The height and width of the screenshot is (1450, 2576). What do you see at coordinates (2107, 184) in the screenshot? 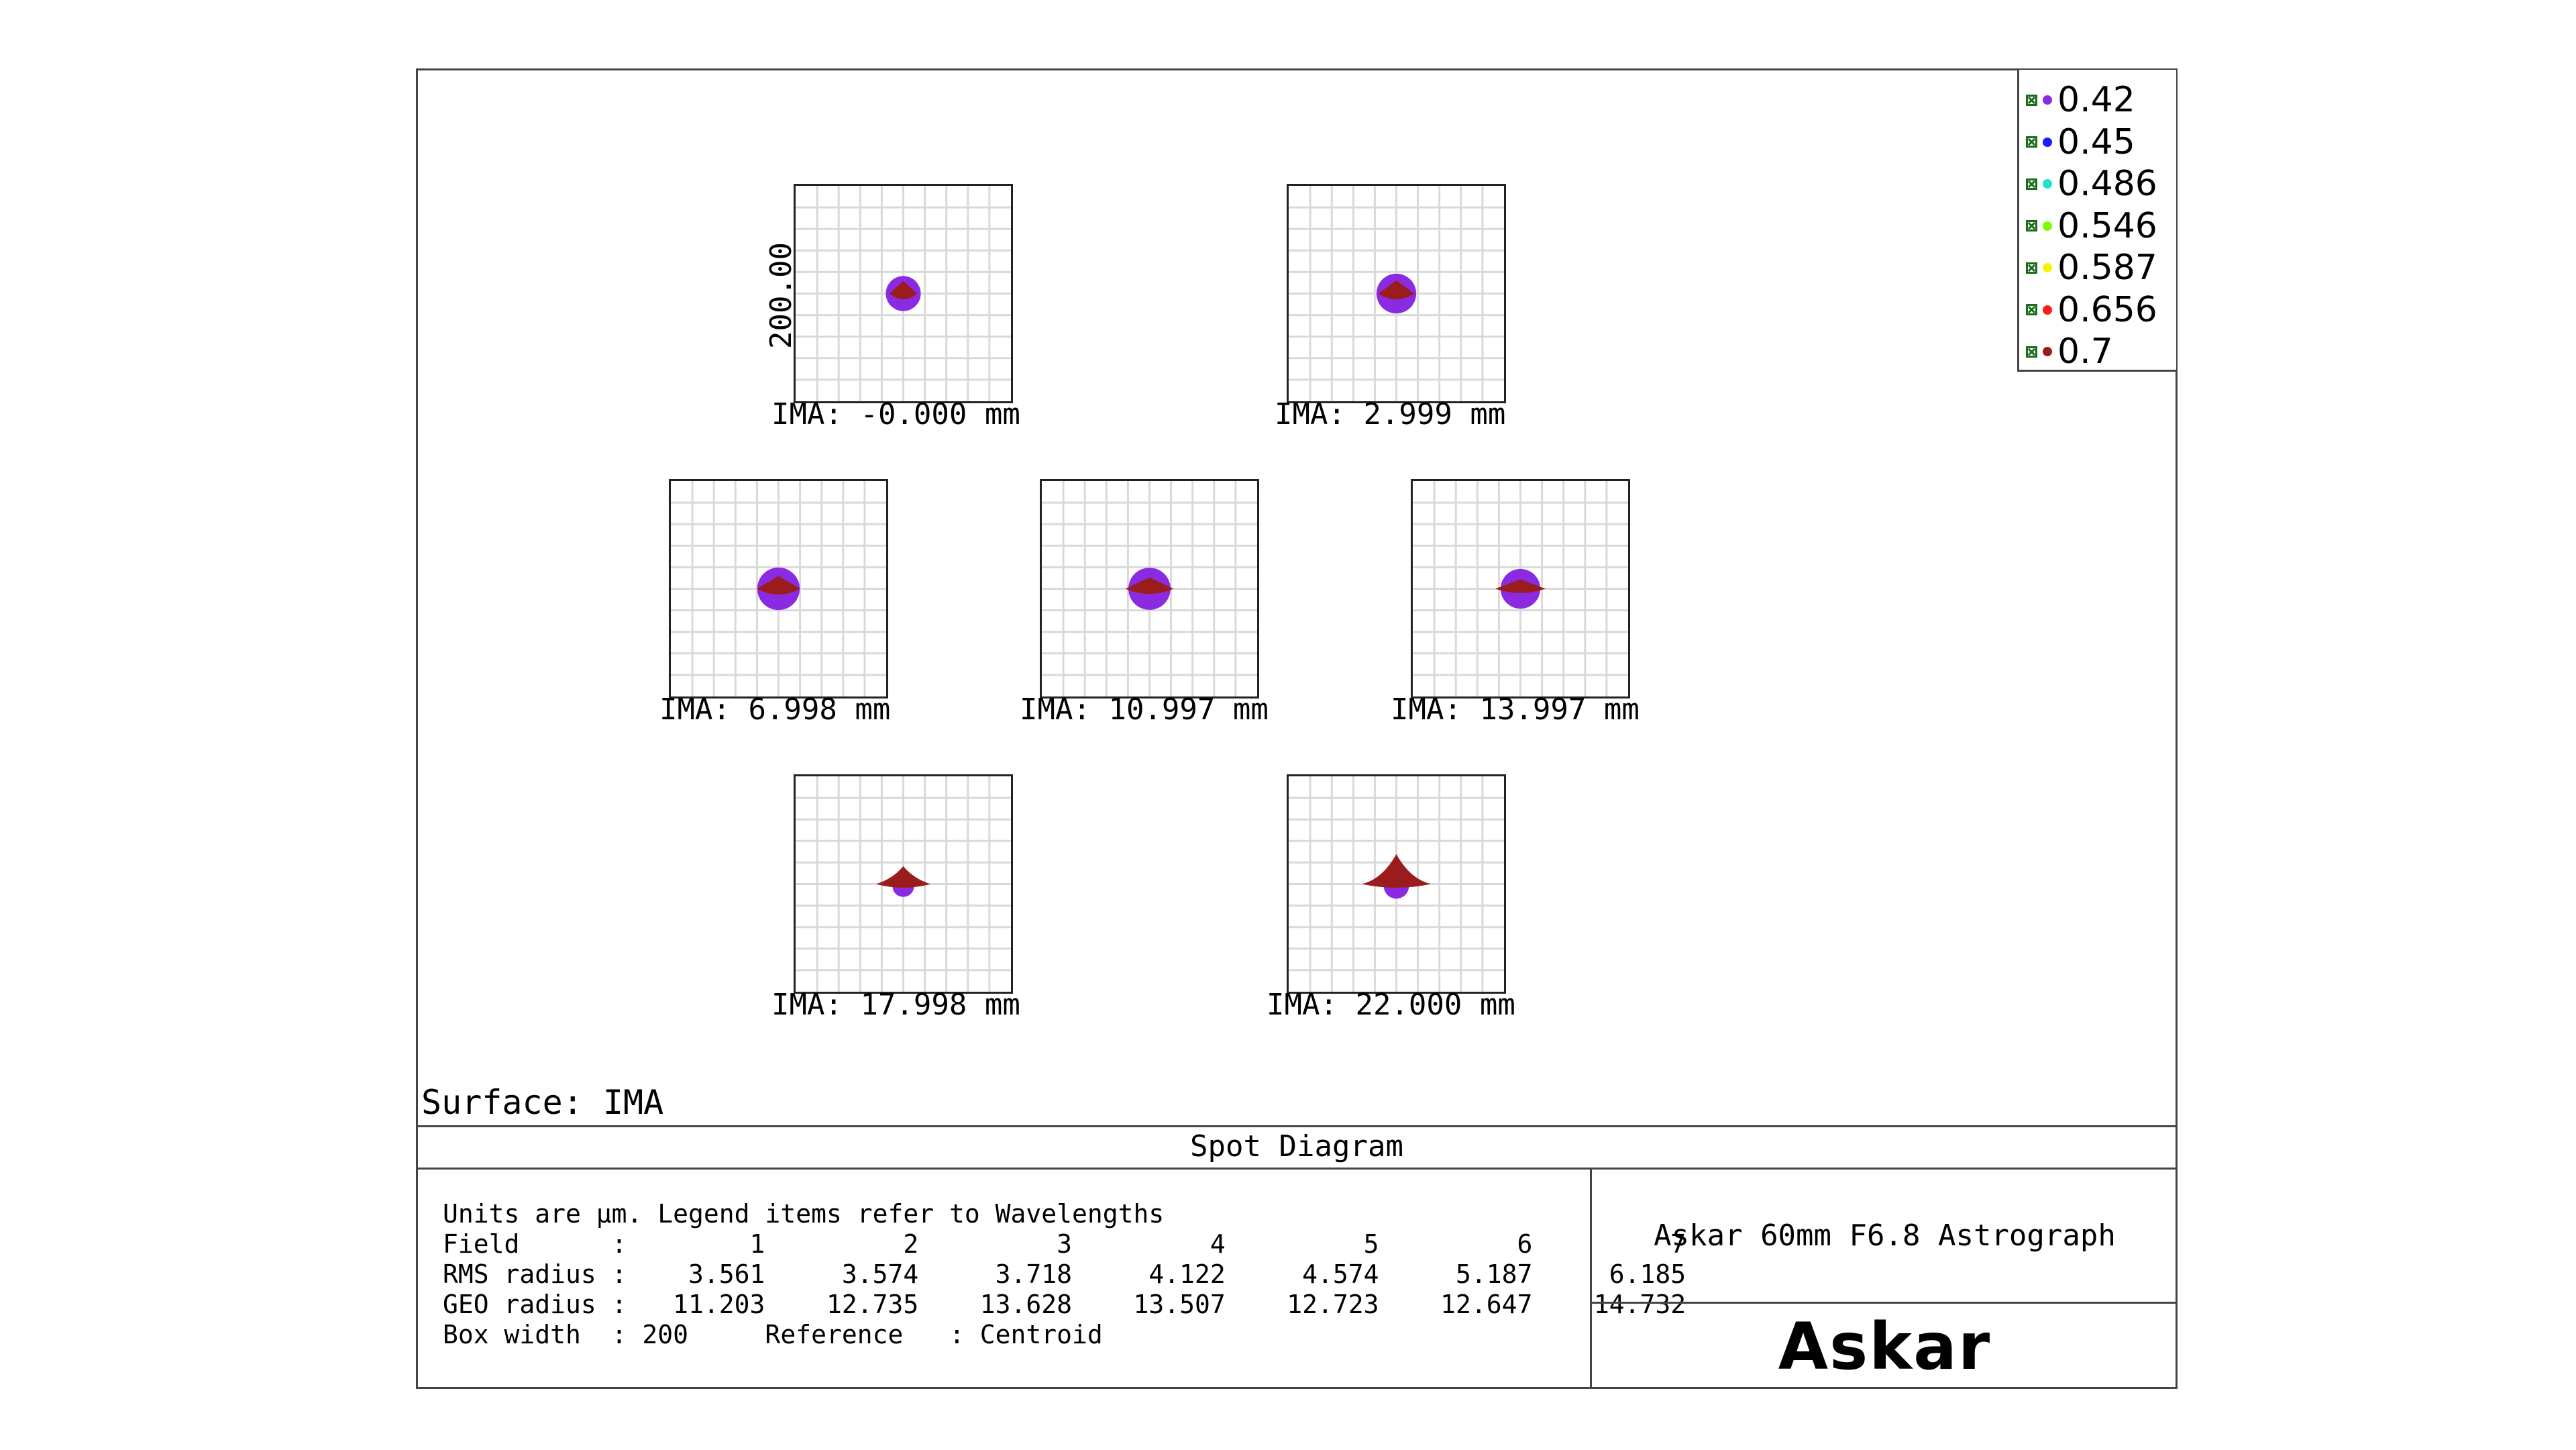
I see `legend-label: 0.486` at bounding box center [2107, 184].